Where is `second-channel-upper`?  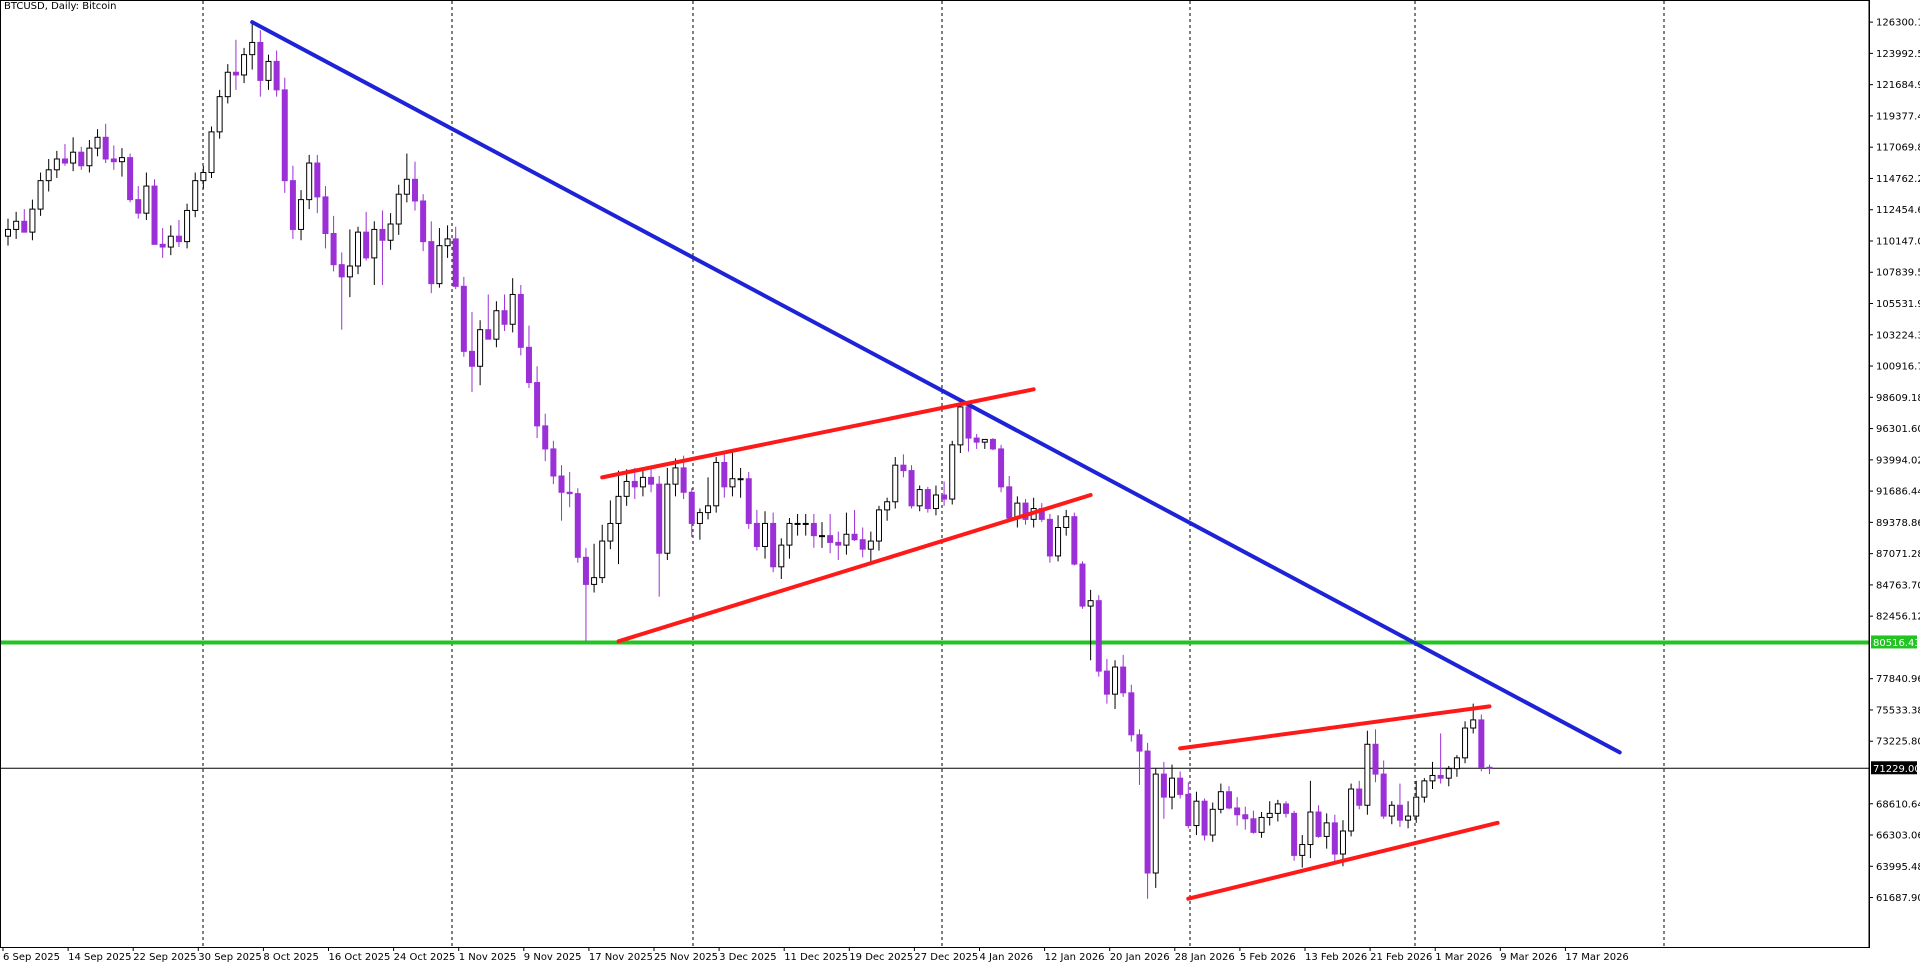
second-channel-upper is located at coordinates (1335, 727).